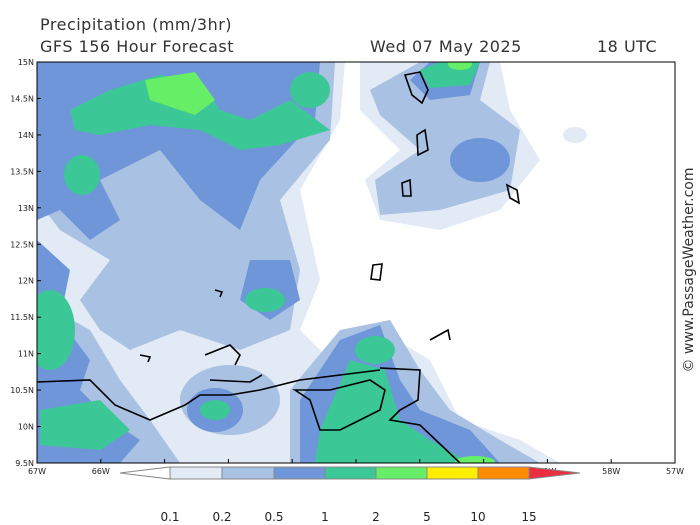 This screenshot has height=525, width=700. Describe the element at coordinates (26, 208) in the screenshot. I see `lat-label: 13N` at that location.